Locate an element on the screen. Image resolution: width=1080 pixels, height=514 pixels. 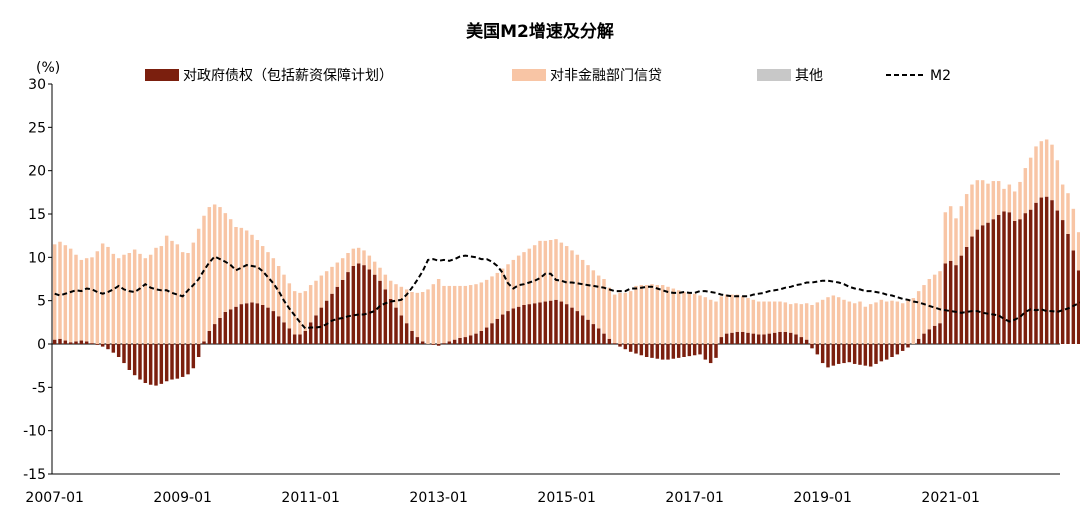
y-tick-label: 30 is located at coordinates (37, 85).